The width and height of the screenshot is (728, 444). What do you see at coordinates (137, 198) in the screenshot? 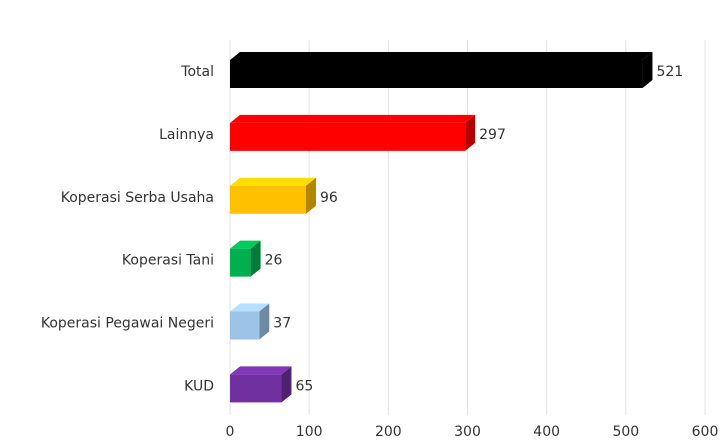
I see `y-tick-label: Koperasi Serba Usaha` at bounding box center [137, 198].